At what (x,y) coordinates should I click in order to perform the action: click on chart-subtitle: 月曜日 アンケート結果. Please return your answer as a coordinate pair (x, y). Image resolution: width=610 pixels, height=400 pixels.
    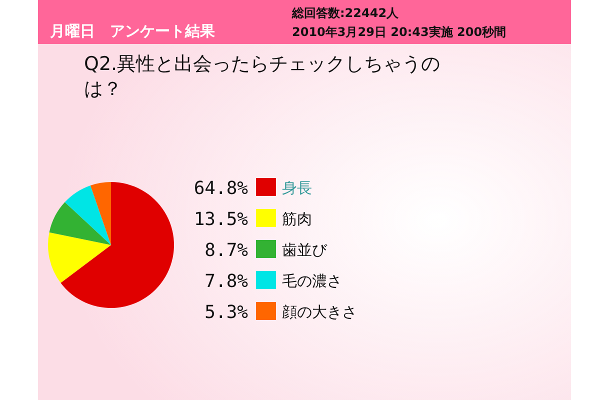
    Looking at the image, I should click on (132, 31).